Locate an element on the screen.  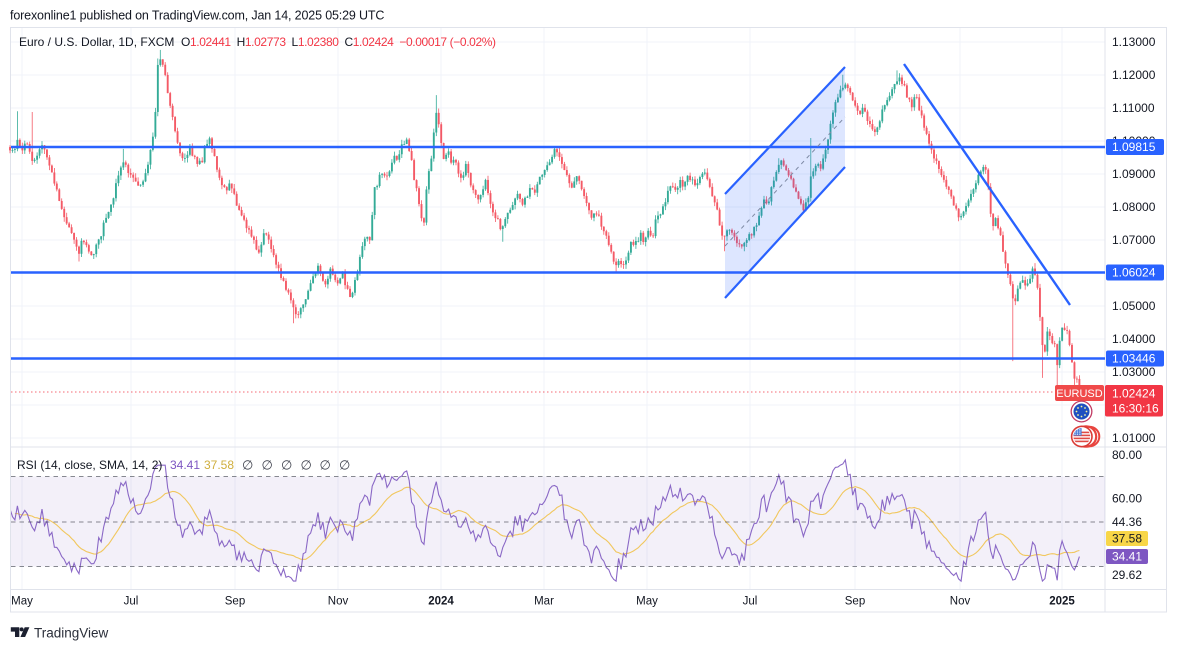
svg-text: 1.06024 is located at coordinates (1134, 273).